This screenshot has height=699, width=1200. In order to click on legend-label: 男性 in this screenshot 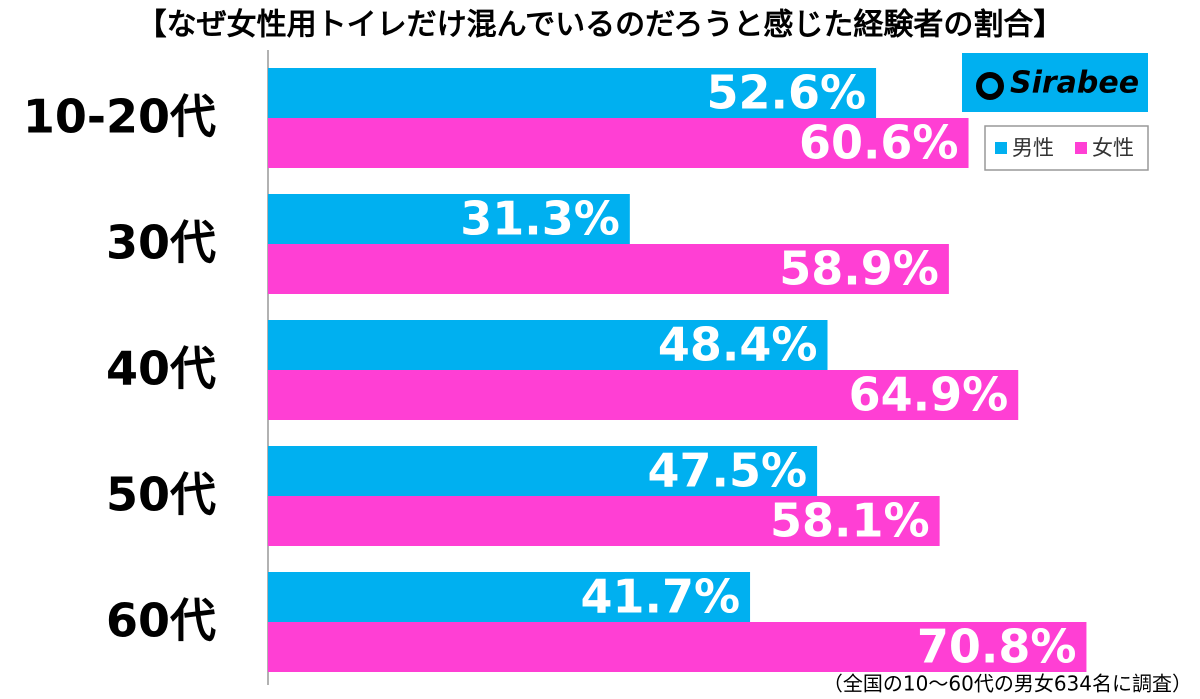, I will do `click(1033, 148)`.